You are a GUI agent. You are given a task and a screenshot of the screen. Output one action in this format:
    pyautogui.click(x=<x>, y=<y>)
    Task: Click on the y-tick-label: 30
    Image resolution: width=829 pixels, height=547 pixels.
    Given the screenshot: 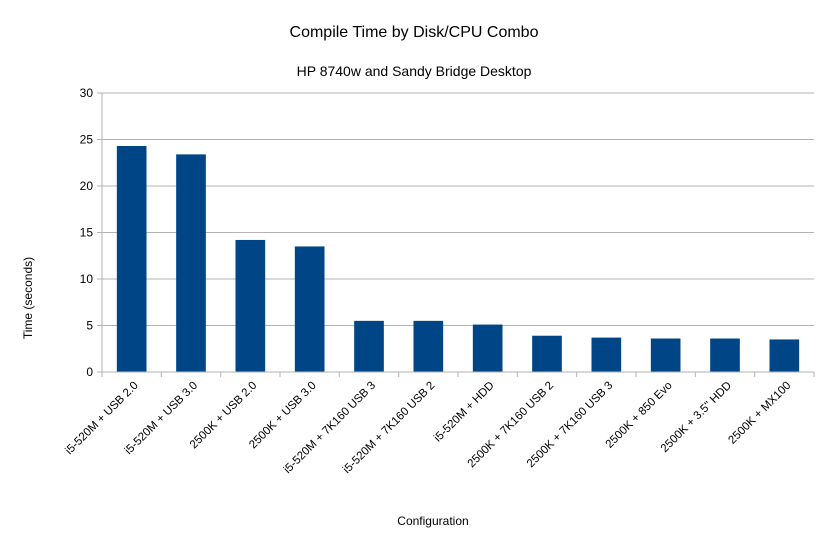 What is the action you would take?
    pyautogui.click(x=87, y=93)
    